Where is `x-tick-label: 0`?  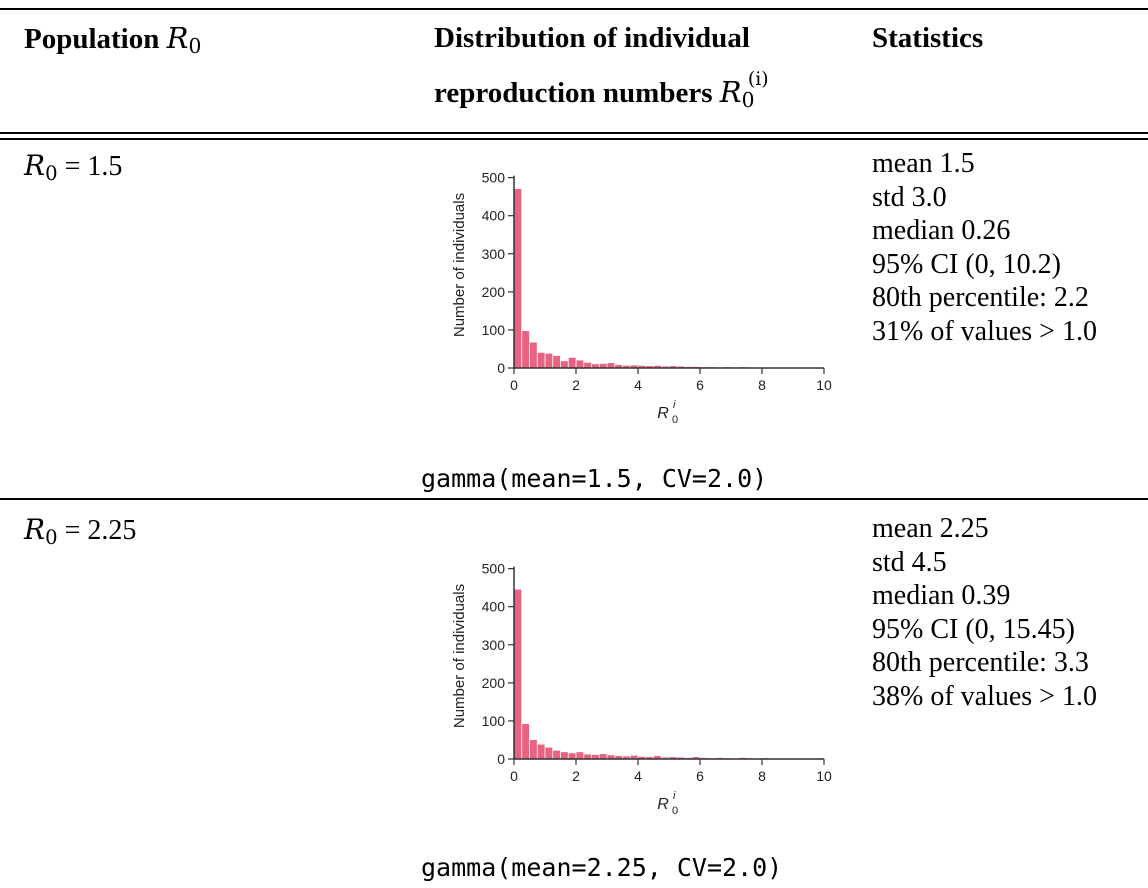 x-tick-label: 0 is located at coordinates (514, 776).